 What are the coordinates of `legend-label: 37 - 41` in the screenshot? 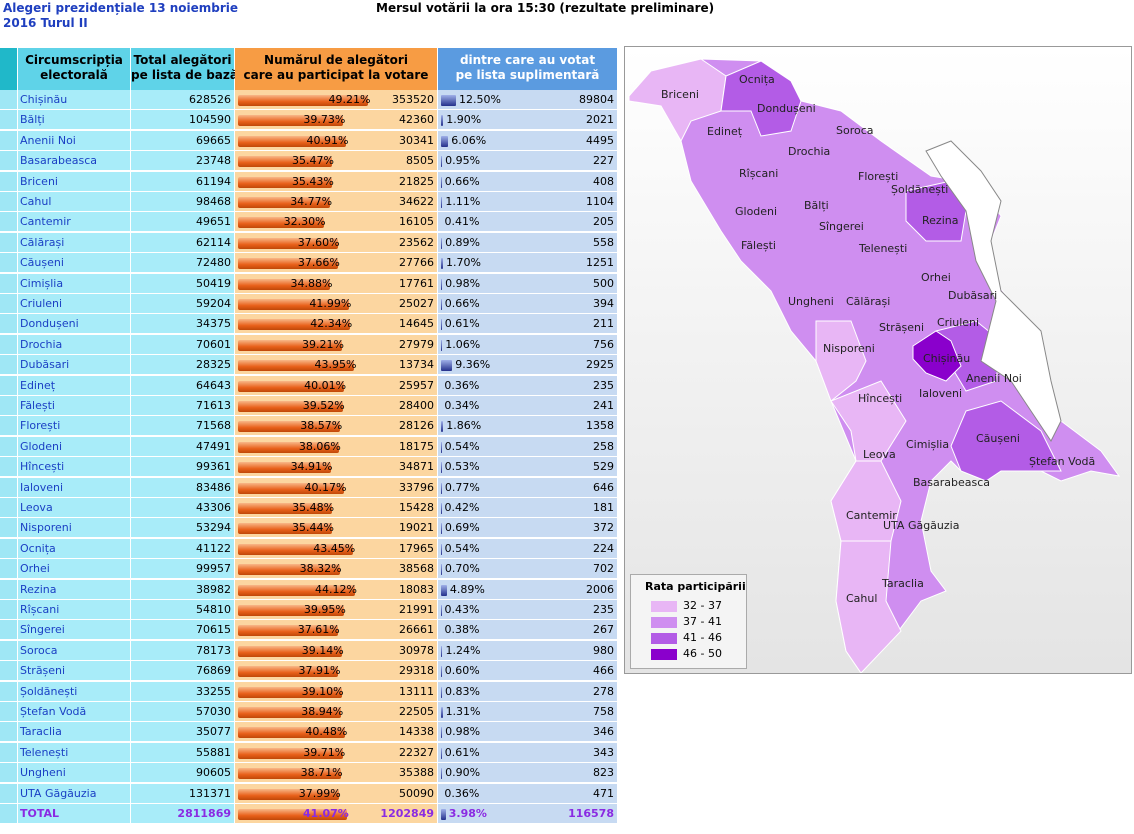 It's located at (702, 621).